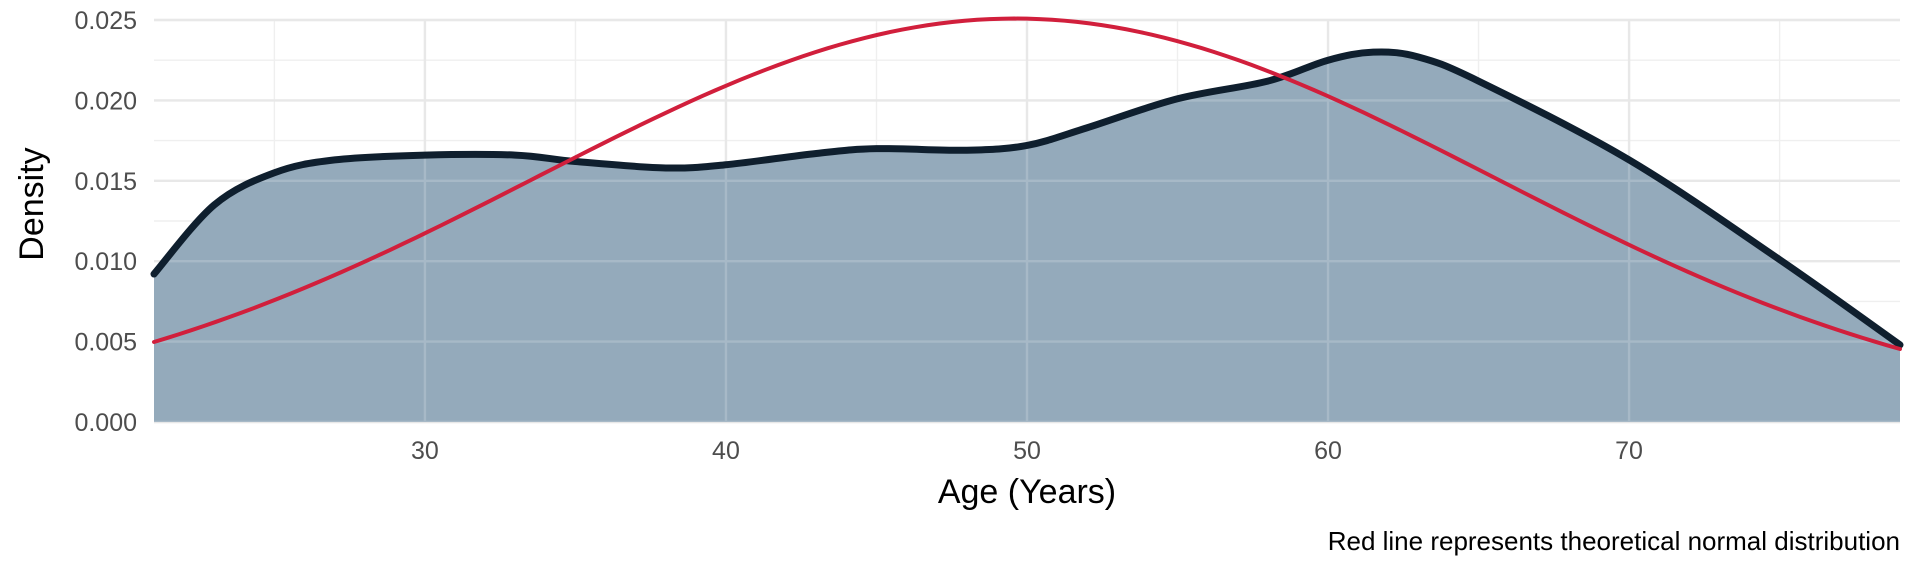 Image resolution: width=1920 pixels, height=576 pixels. I want to click on x-axis-title: Age (Years), so click(1027, 492).